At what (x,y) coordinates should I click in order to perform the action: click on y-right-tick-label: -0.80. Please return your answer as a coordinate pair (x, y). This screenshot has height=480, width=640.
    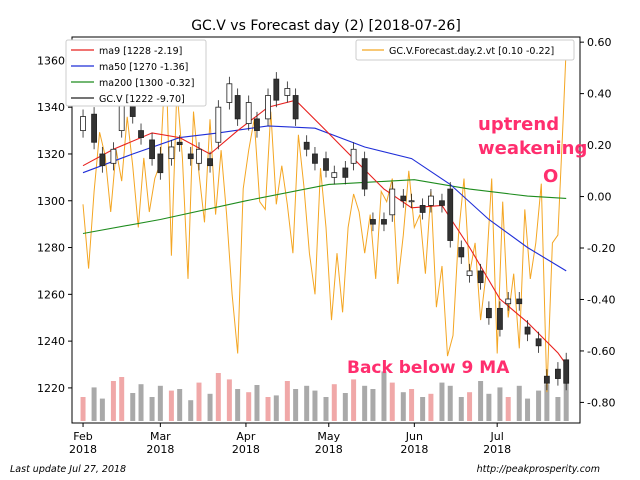
    Looking at the image, I should click on (601, 402).